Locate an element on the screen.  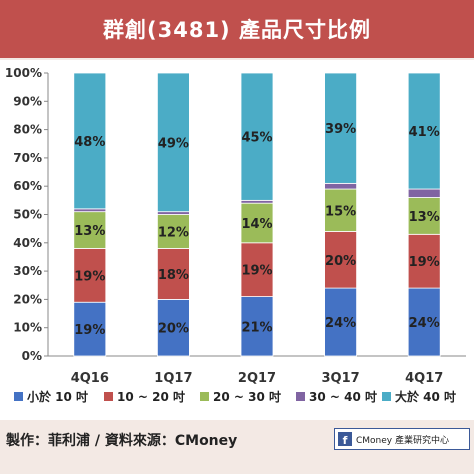
data-label: 39% is located at coordinates (340, 129).